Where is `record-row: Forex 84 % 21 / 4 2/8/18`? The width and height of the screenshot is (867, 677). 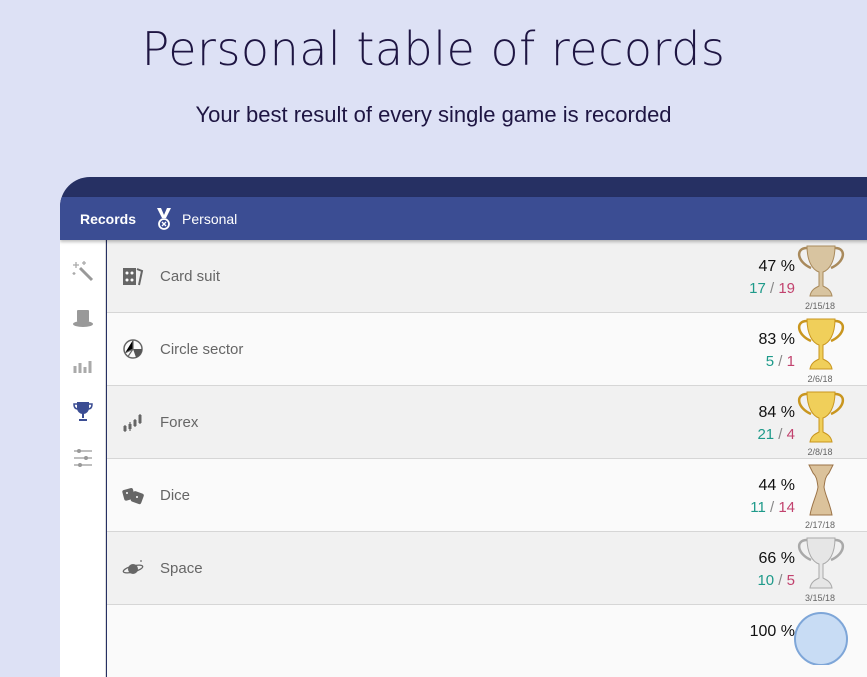
record-row: Forex 84 % 21 / 4 2/8/18 is located at coordinates (487, 422).